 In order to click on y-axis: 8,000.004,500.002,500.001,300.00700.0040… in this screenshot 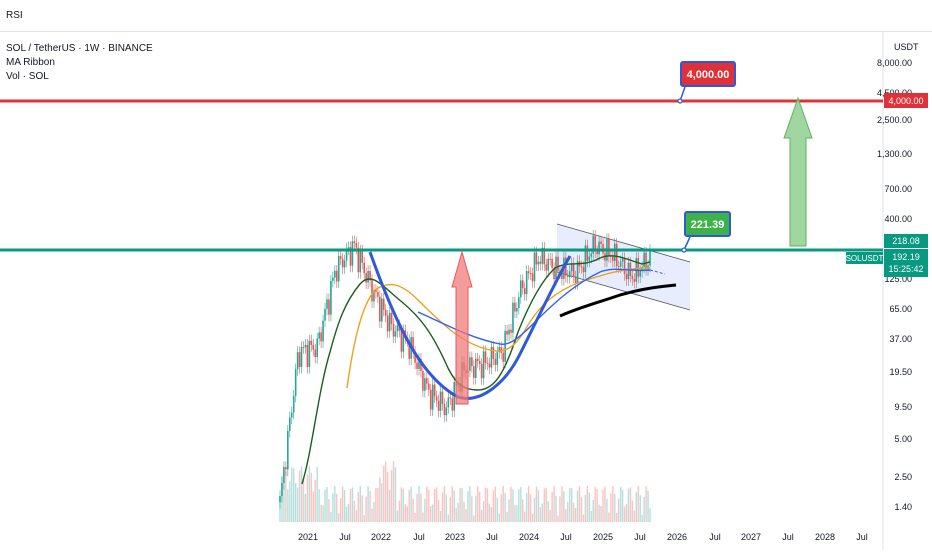, I will do `click(894, 285)`.